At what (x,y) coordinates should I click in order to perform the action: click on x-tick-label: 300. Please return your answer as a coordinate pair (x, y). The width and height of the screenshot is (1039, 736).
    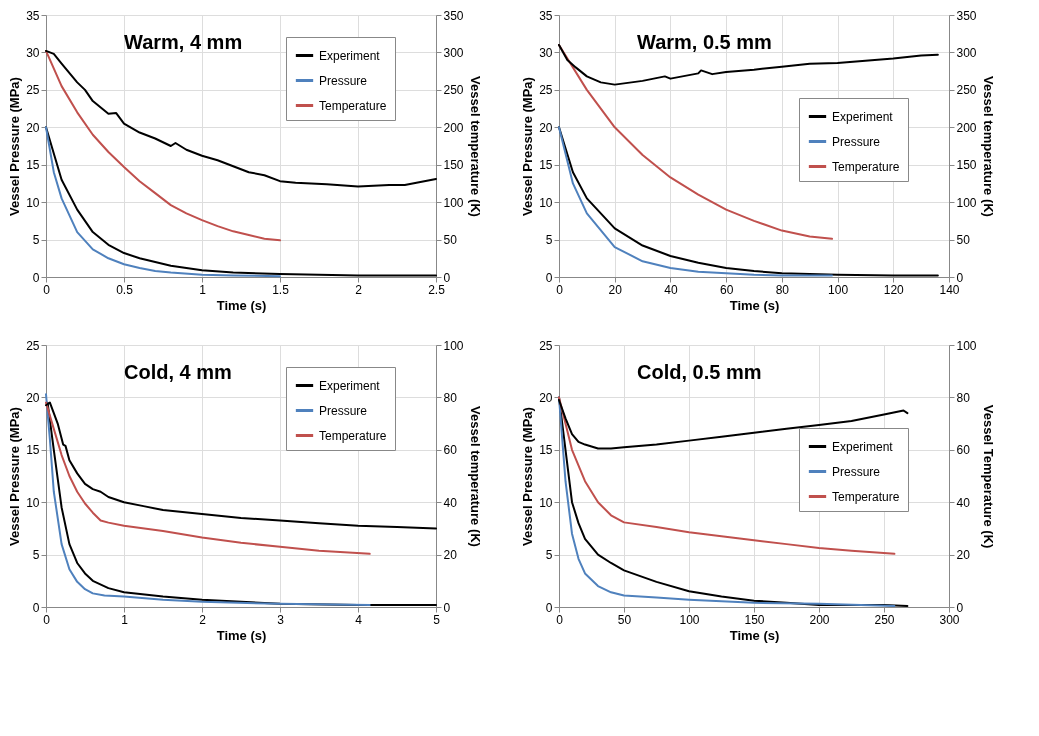
    Looking at the image, I should click on (949, 619).